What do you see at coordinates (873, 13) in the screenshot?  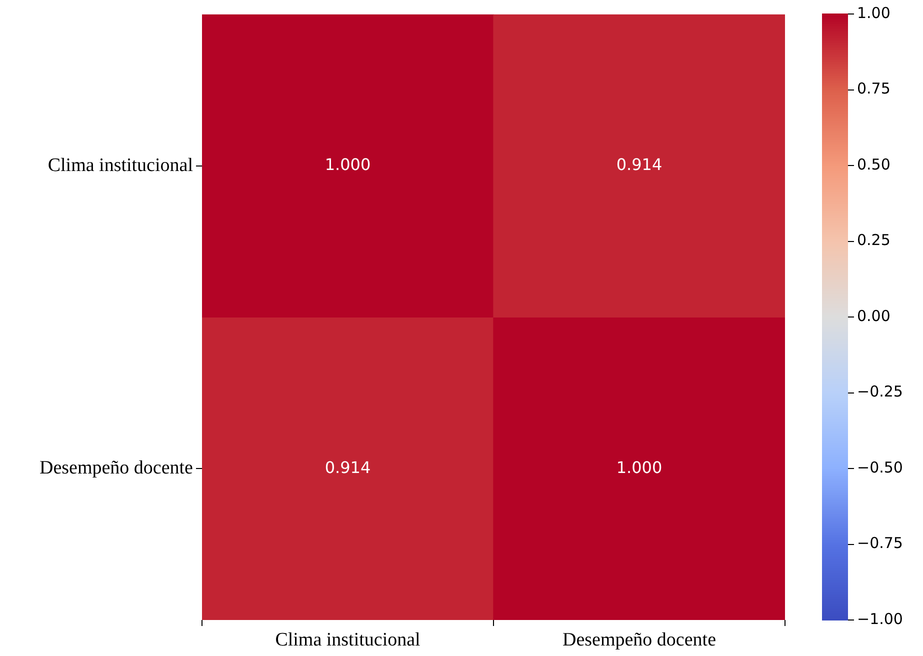 I see `color-bar-label: 1.00` at bounding box center [873, 13].